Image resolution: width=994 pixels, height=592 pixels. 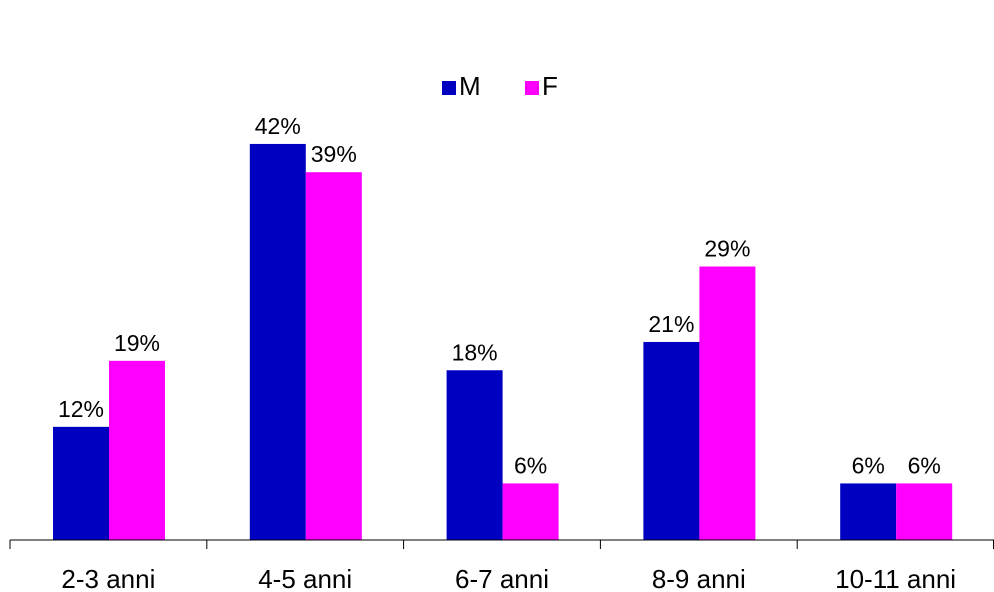 What do you see at coordinates (81, 409) in the screenshot?
I see `data-label-m-1: 12%` at bounding box center [81, 409].